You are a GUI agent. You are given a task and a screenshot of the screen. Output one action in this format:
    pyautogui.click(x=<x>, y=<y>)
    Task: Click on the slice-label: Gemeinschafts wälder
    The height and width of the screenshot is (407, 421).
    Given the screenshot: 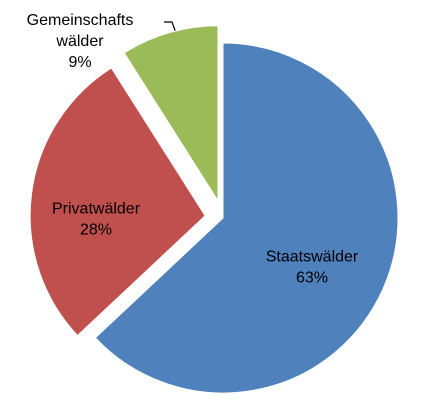 What is the action you would take?
    pyautogui.click(x=80, y=31)
    